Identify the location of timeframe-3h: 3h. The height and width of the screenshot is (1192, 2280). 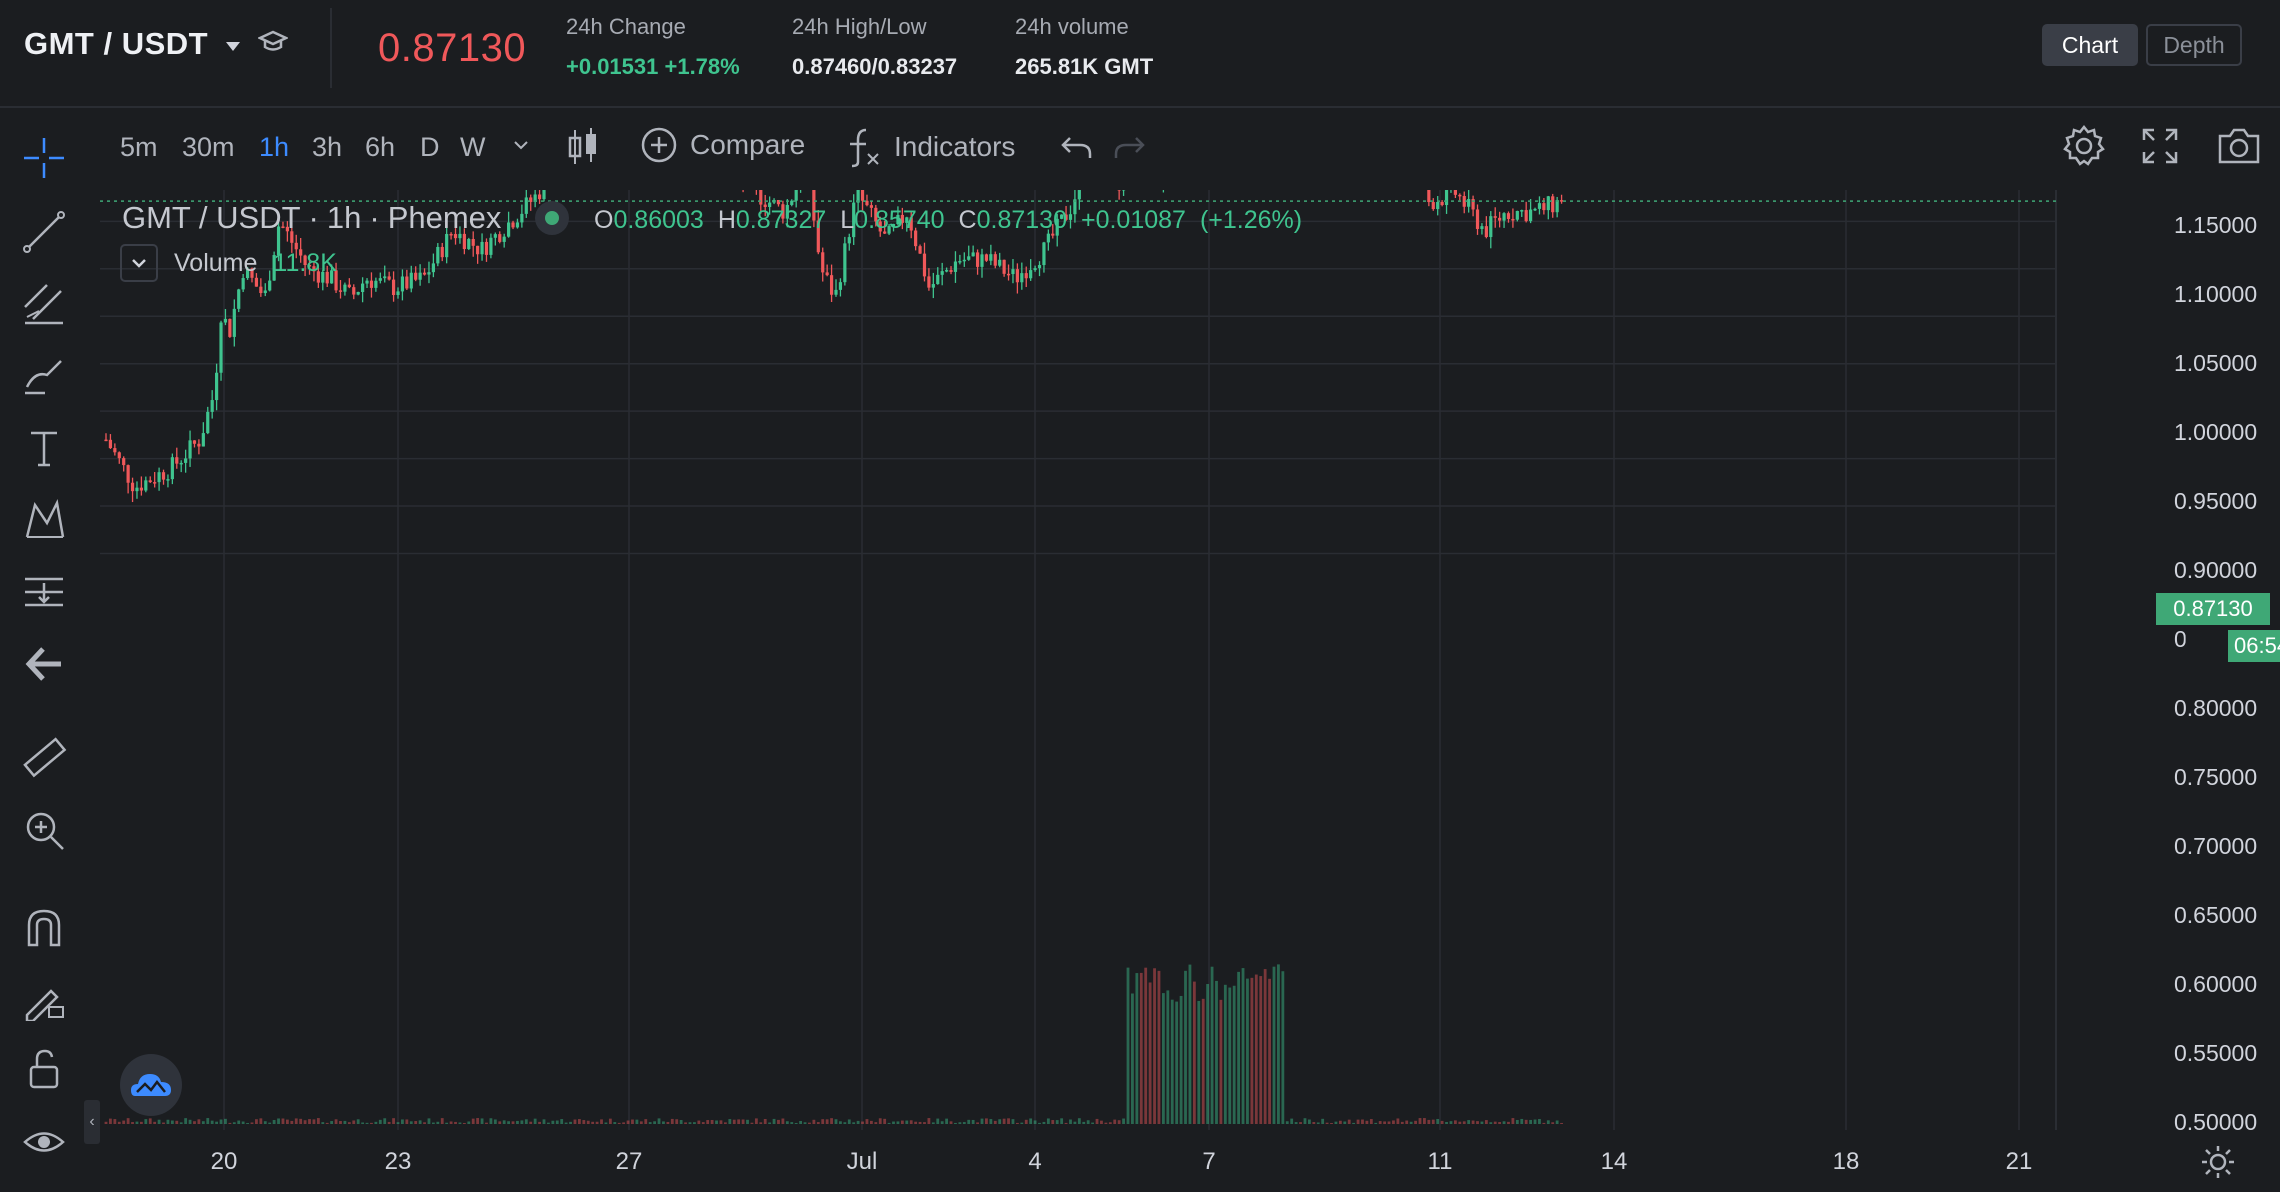
(327, 147).